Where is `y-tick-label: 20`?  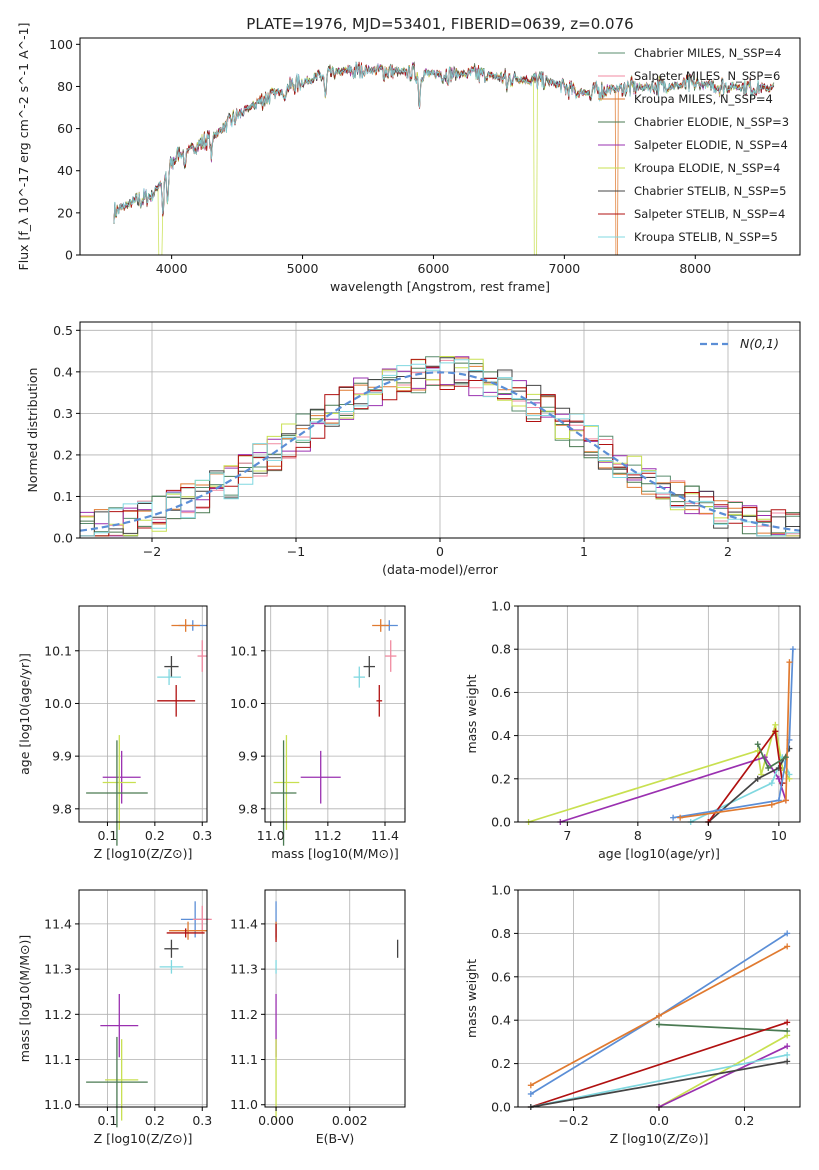 y-tick-label: 20 is located at coordinates (65, 212).